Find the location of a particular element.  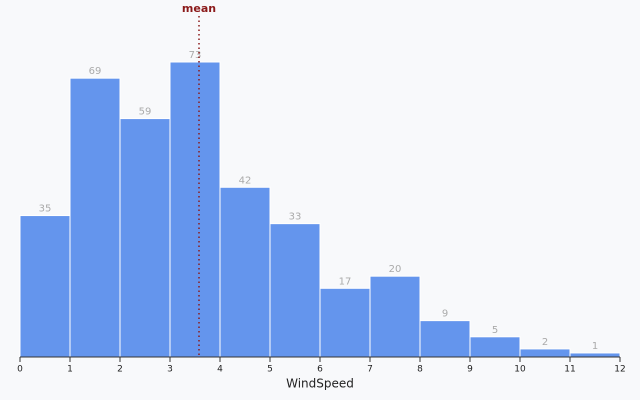

x-tick-label: 3 is located at coordinates (170, 370).